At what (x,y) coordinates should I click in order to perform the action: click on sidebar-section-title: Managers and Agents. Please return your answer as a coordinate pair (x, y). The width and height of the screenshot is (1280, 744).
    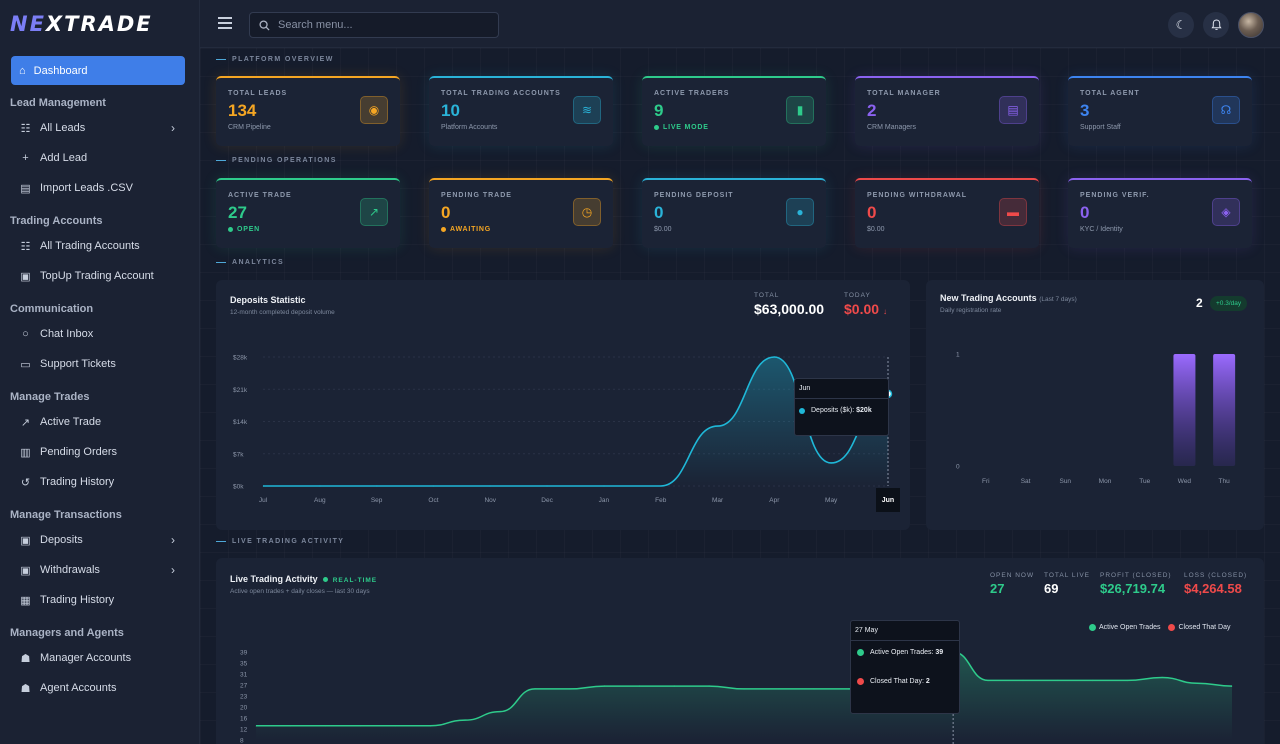
    Looking at the image, I should click on (67, 633).